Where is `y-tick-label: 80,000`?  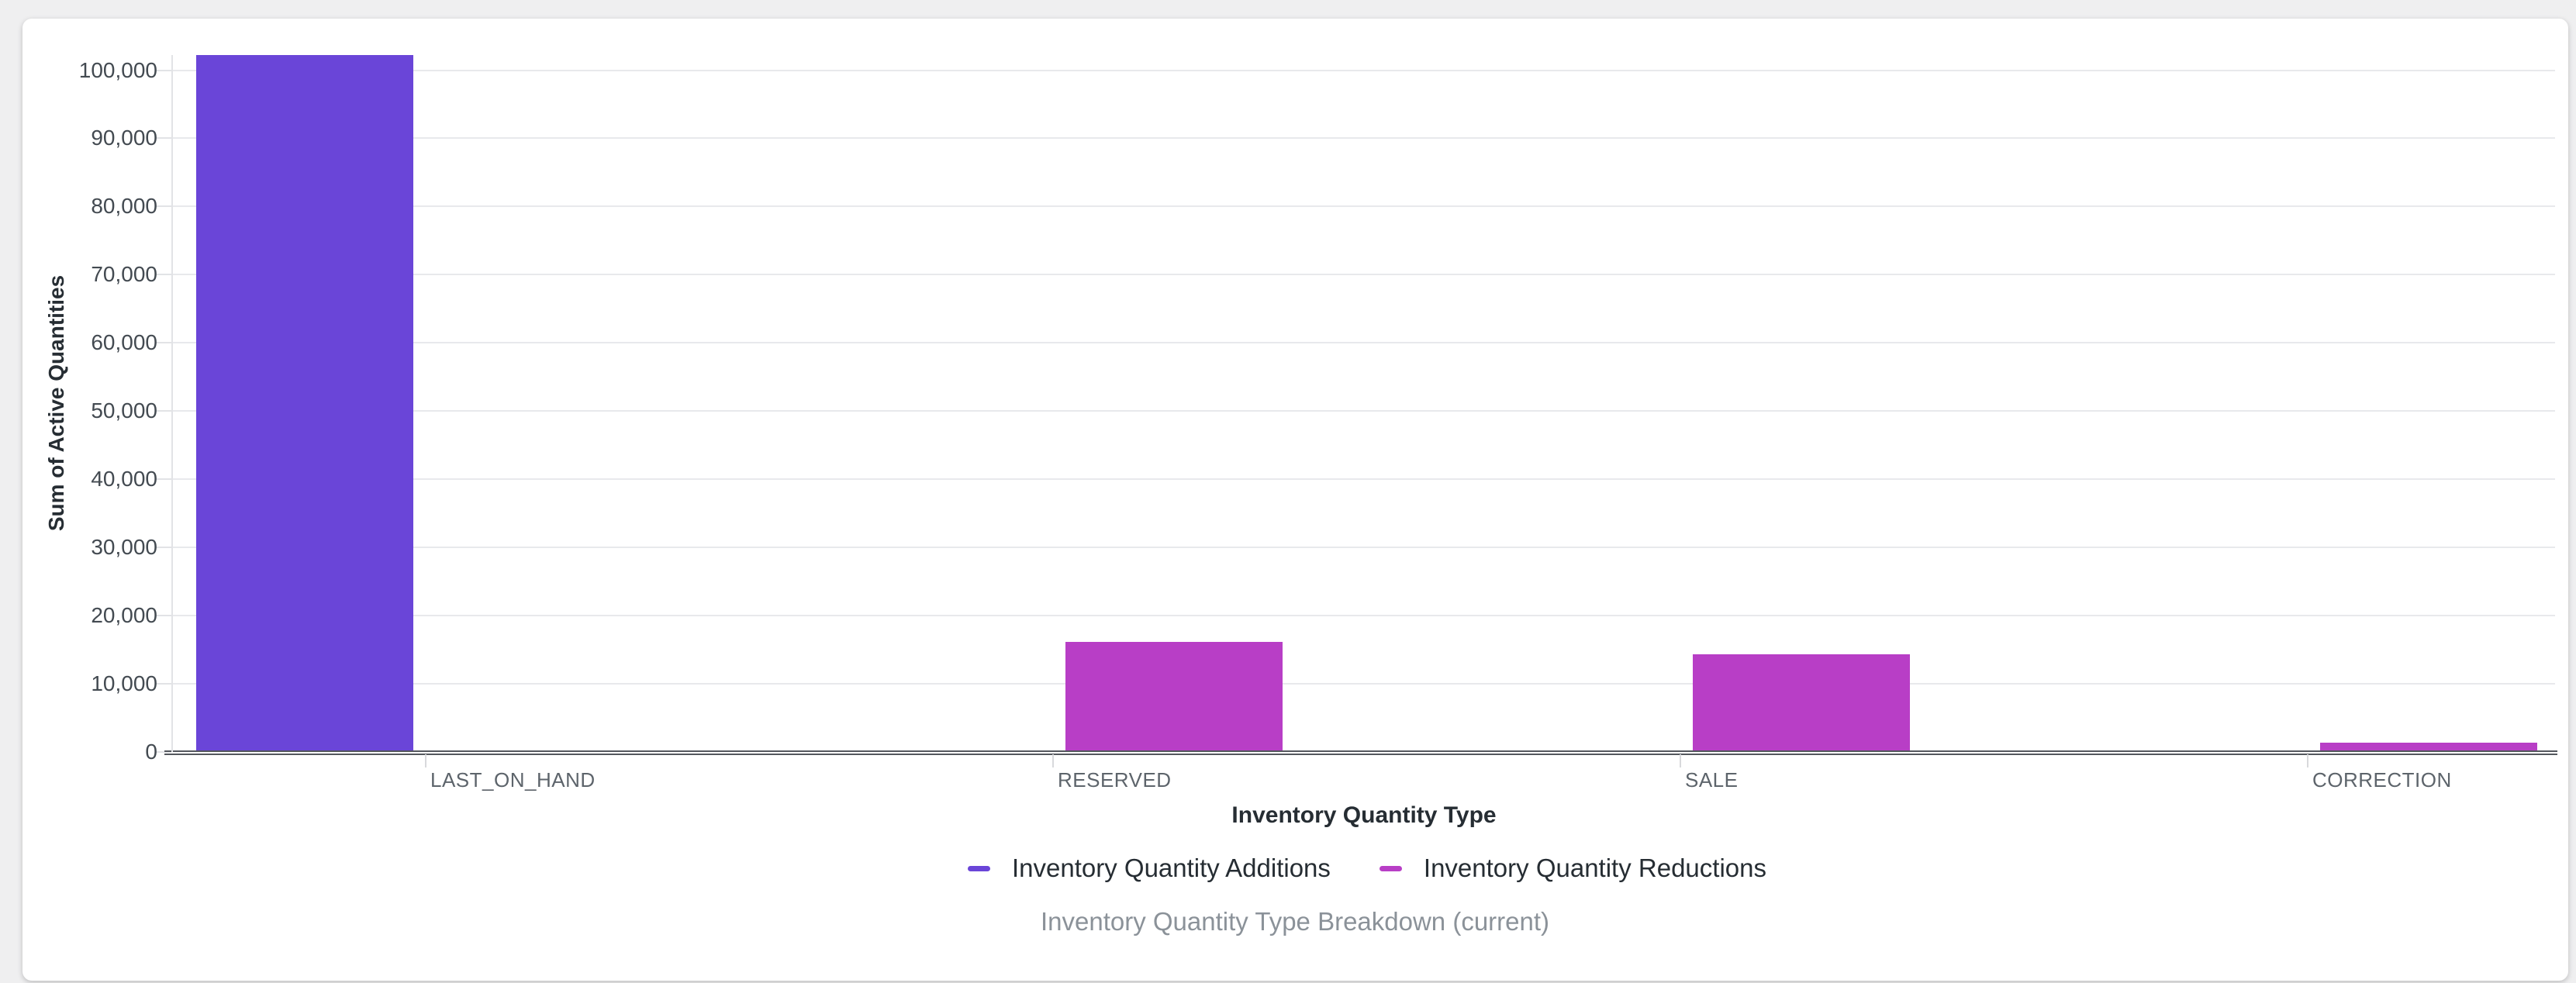
y-tick-label: 80,000 is located at coordinates (124, 206).